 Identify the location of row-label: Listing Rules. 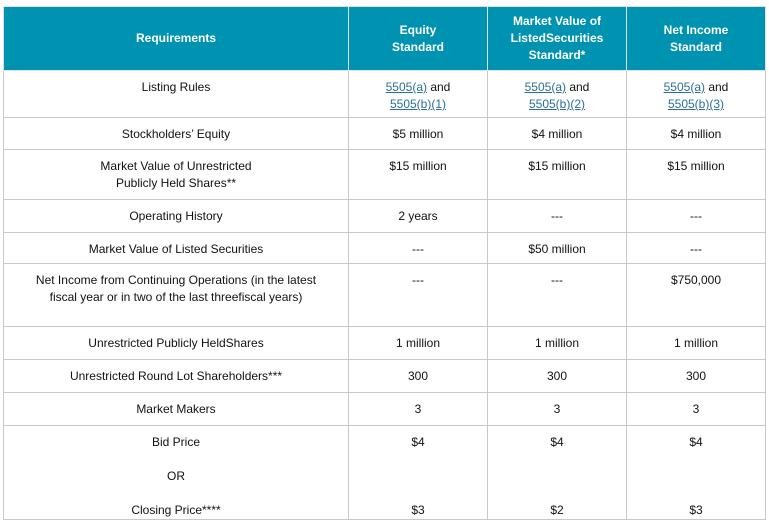
(176, 94).